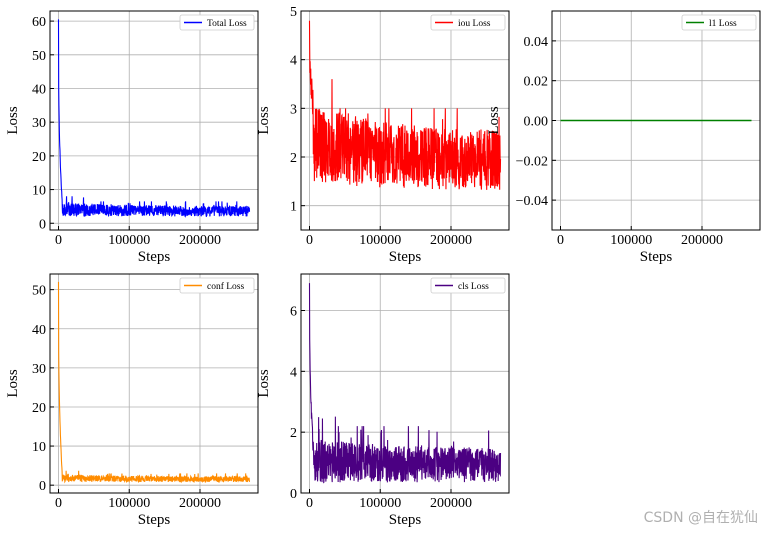  What do you see at coordinates (129, 240) in the screenshot?
I see `x-tick-label-total: 100000` at bounding box center [129, 240].